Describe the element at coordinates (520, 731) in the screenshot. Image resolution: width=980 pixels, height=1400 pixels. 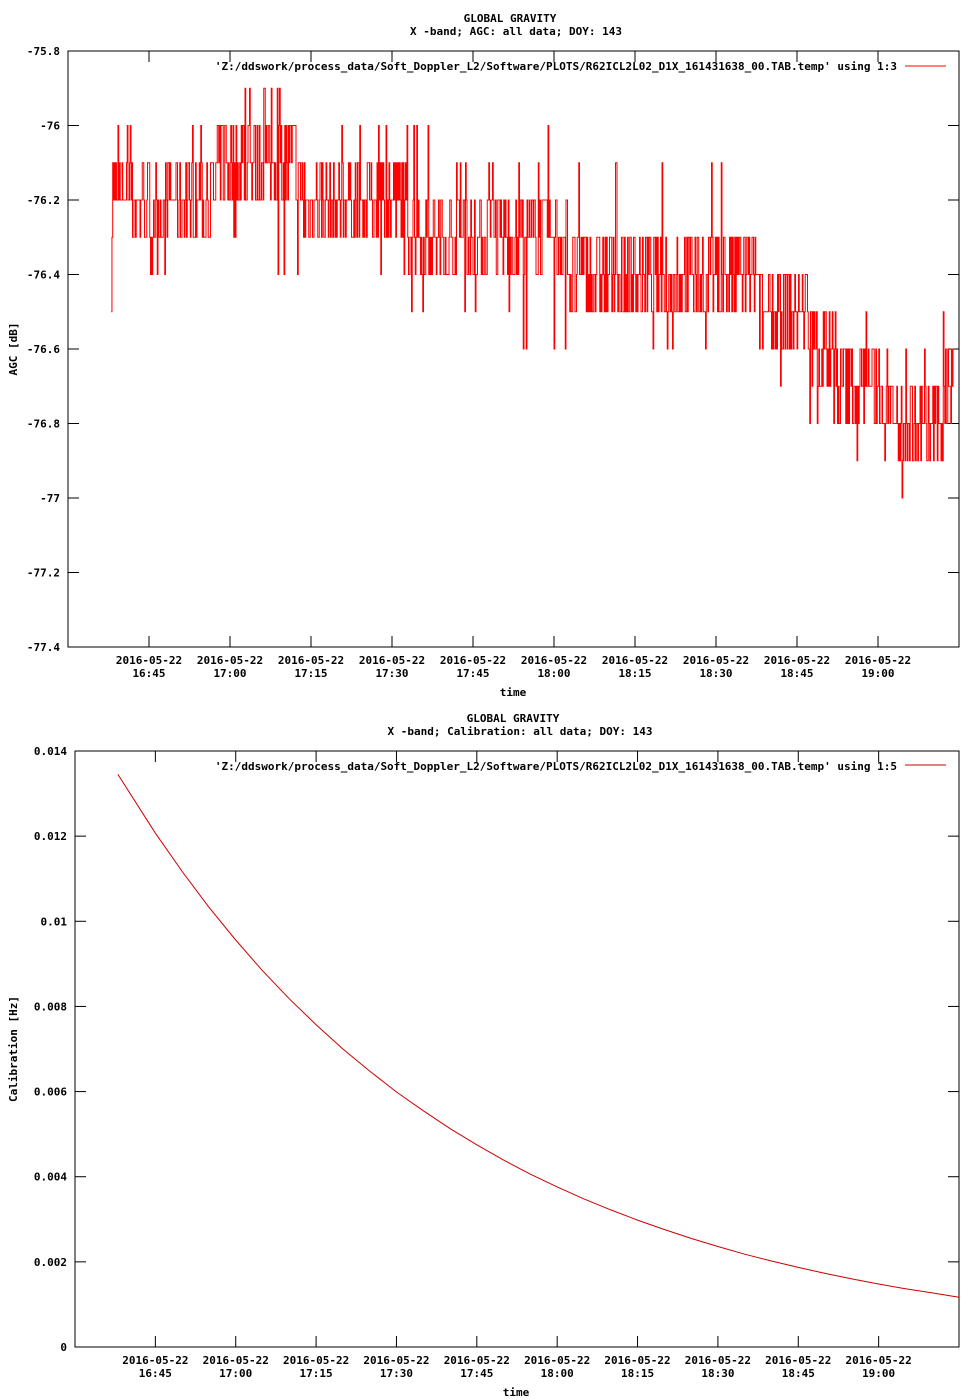
I see `calibration-chart-subtitle: X -band; Calibration: all data; DOY: 143` at that location.